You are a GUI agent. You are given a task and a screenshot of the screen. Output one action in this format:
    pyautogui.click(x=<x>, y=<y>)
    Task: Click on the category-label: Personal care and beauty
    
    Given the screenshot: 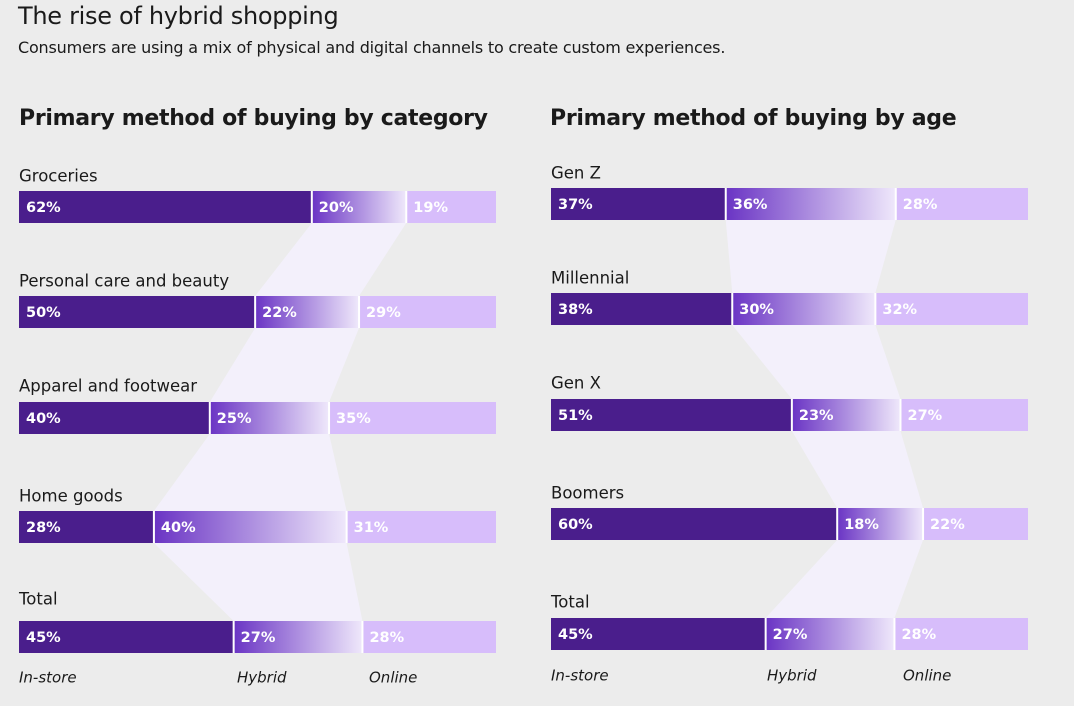 What is the action you would take?
    pyautogui.click(x=124, y=281)
    